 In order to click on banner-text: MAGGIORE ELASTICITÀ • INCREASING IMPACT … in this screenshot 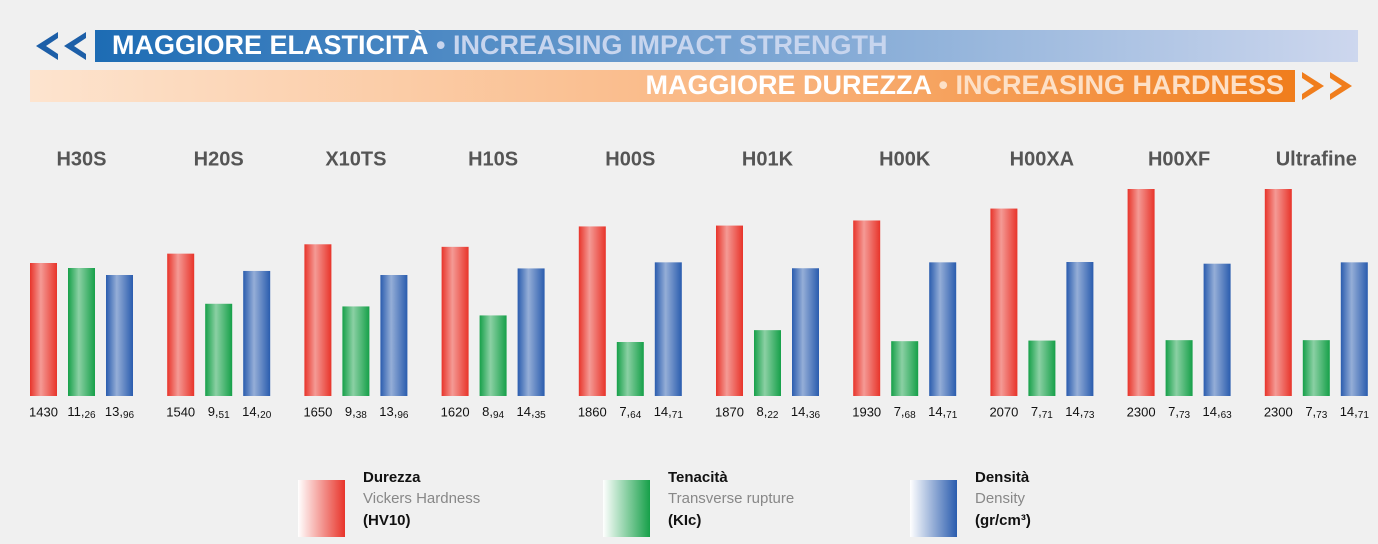, I will do `click(500, 44)`.